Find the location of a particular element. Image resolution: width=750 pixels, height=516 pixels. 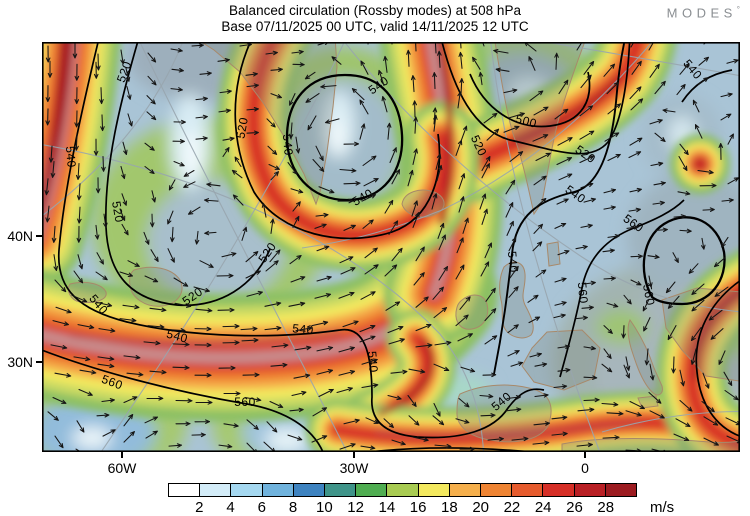

lon-tick-label: 0 is located at coordinates (585, 468).